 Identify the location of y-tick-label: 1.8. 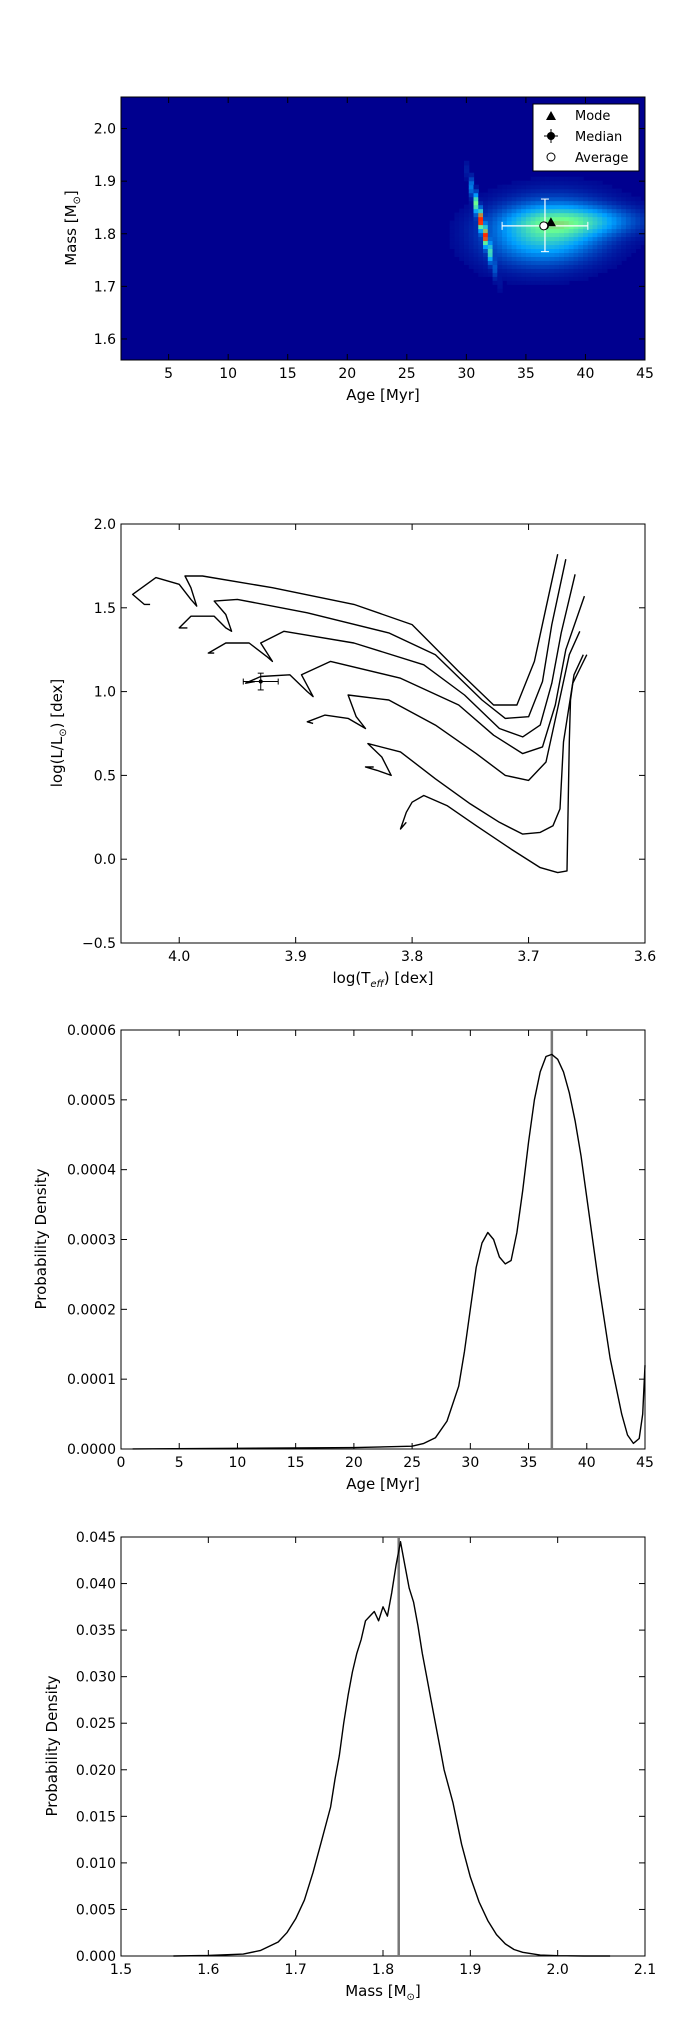
(105, 235).